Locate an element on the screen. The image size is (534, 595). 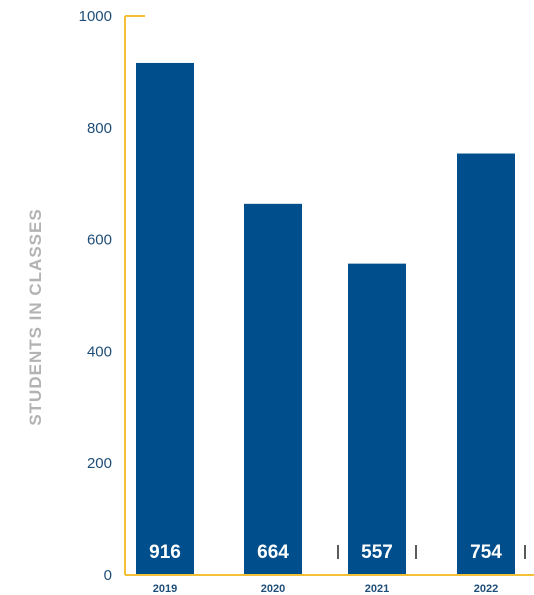
value-label-2022: 754 is located at coordinates (486, 552).